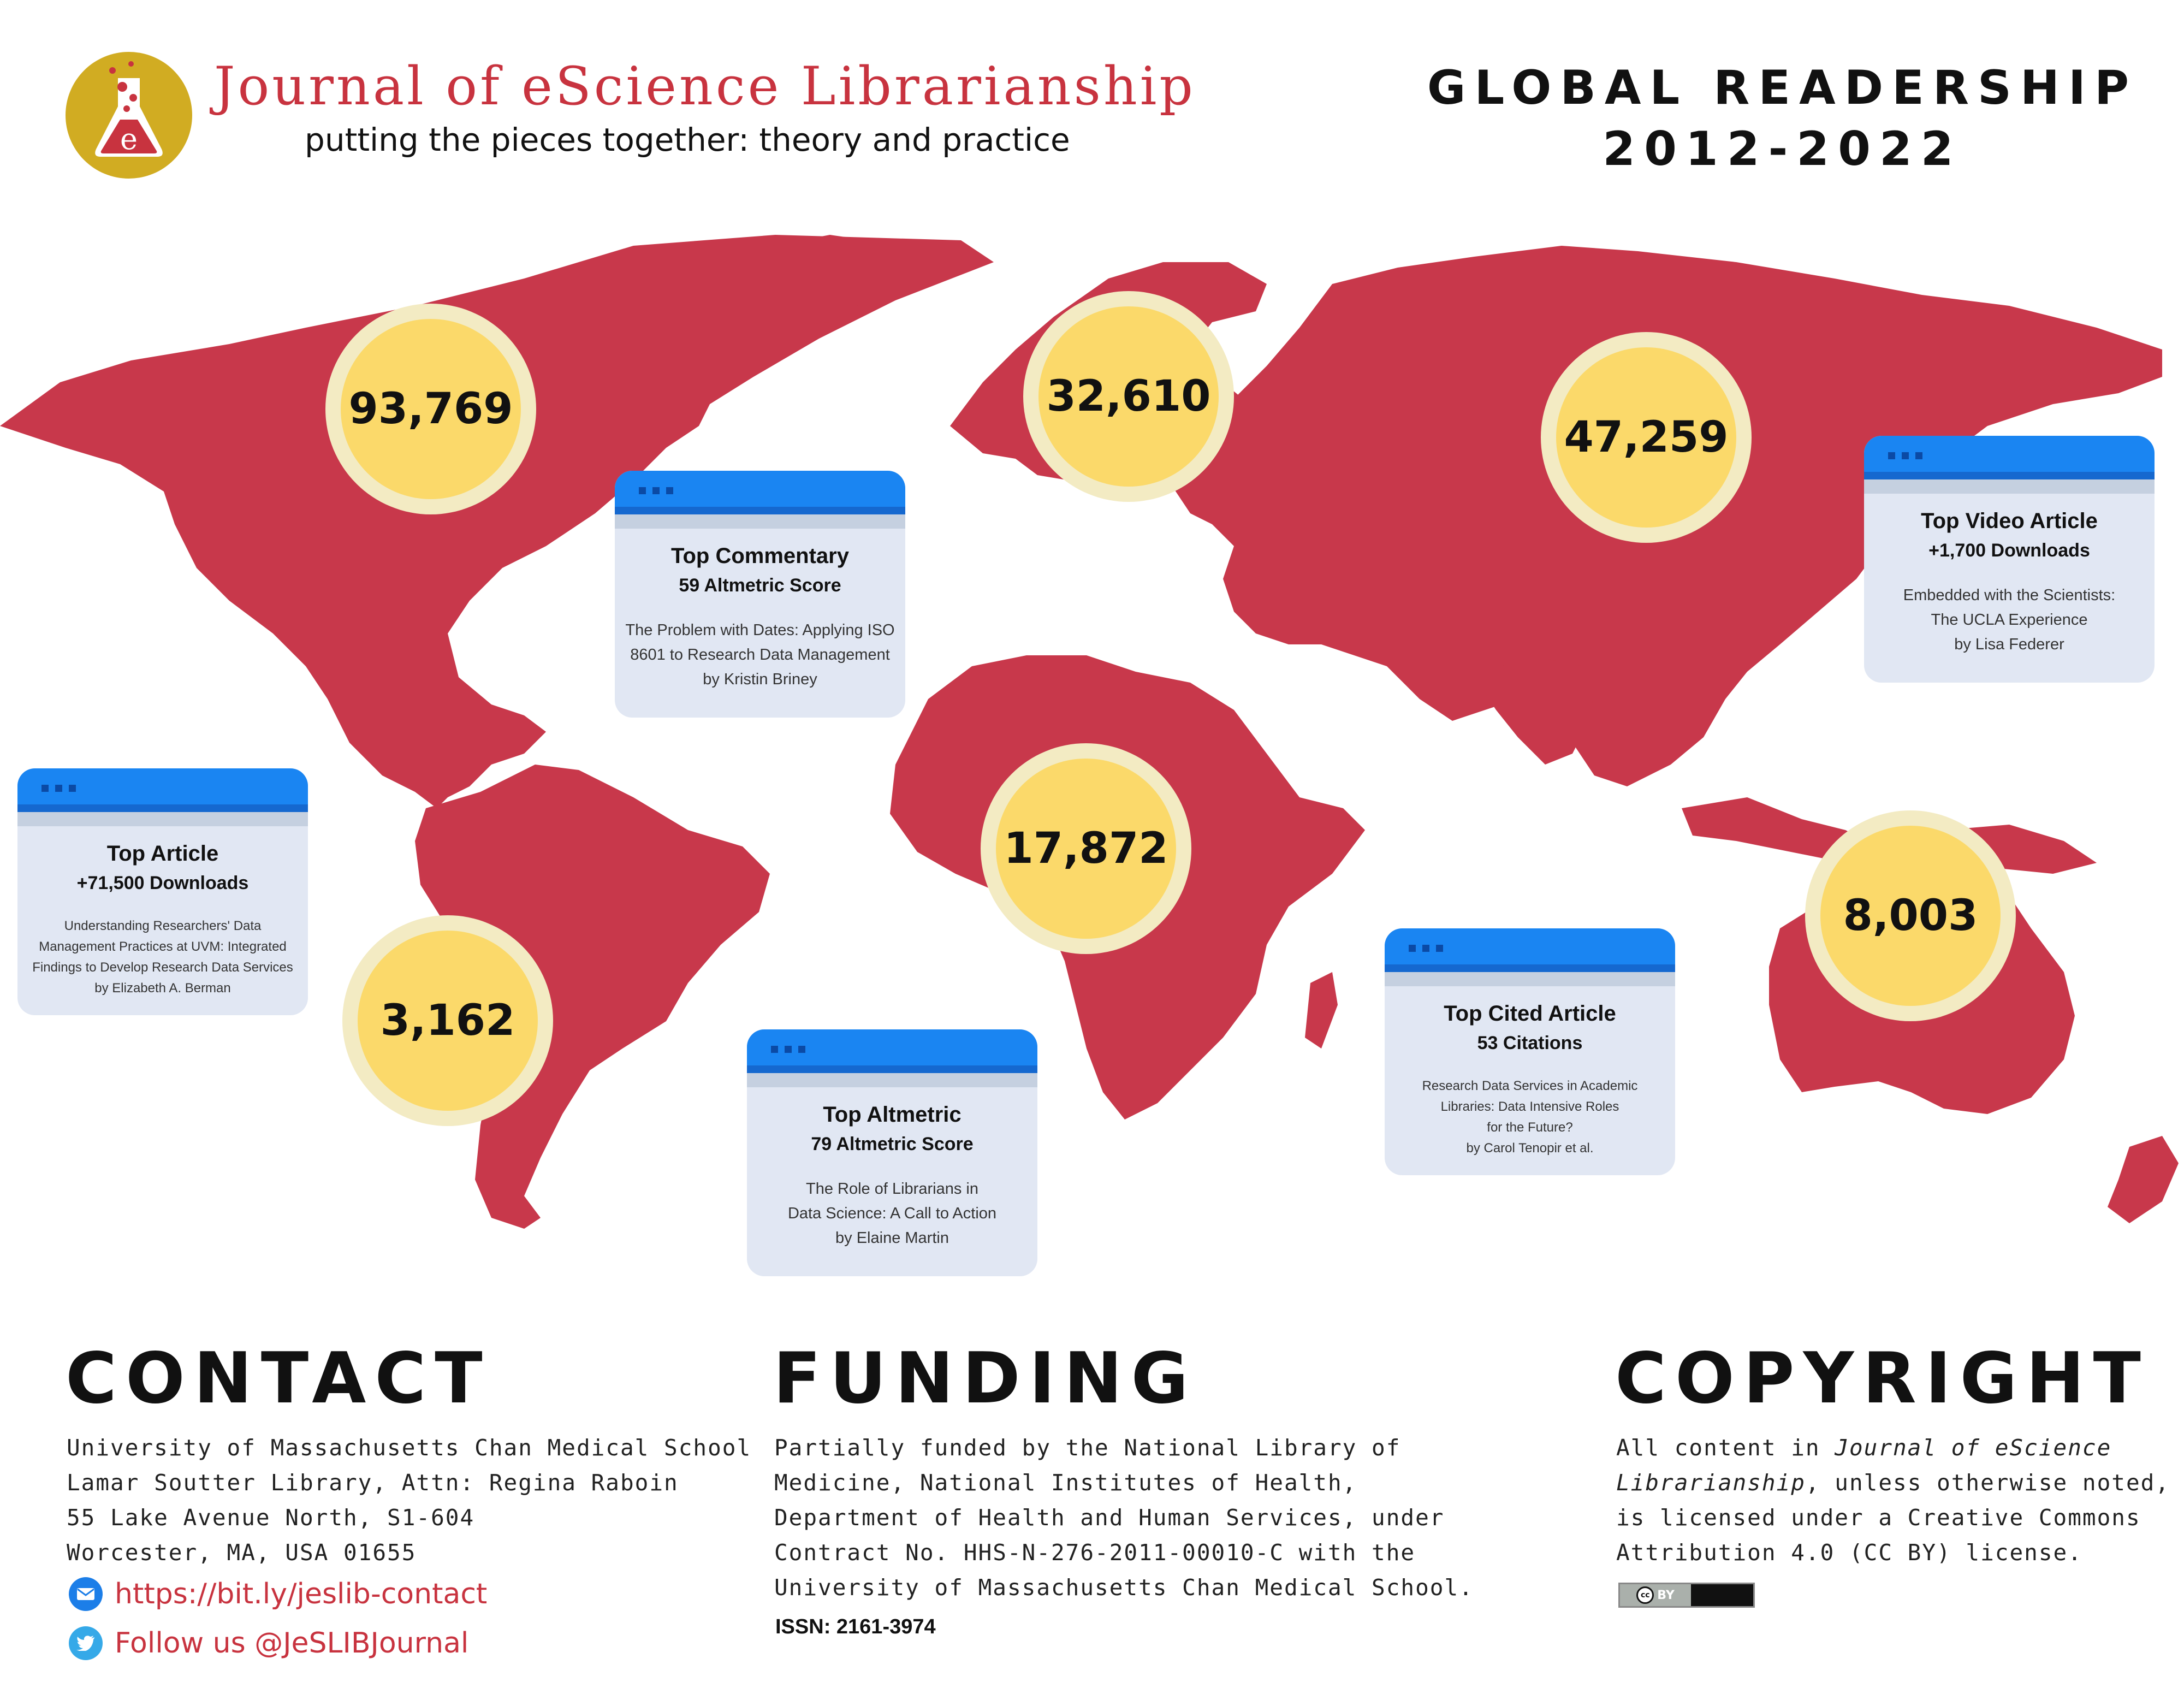 The height and width of the screenshot is (1688, 2184). What do you see at coordinates (1686, 1596) in the screenshot?
I see `cc-by-license-badge: cc BY` at bounding box center [1686, 1596].